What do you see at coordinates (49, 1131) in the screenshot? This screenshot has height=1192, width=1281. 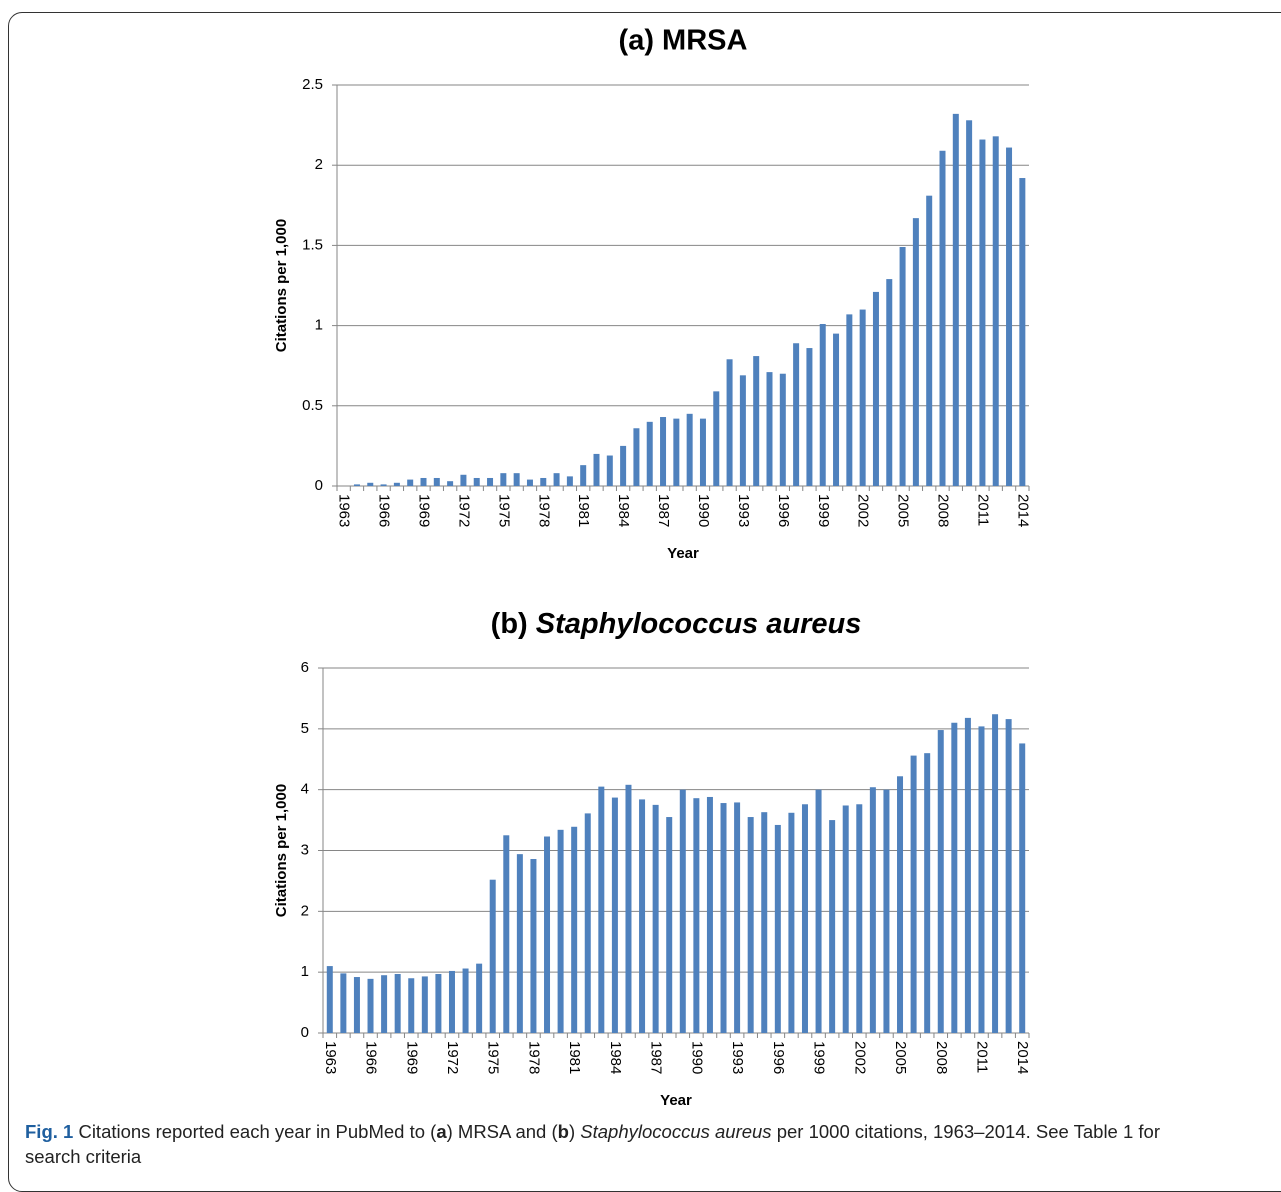 I see `caption-part: Fig. 1` at bounding box center [49, 1131].